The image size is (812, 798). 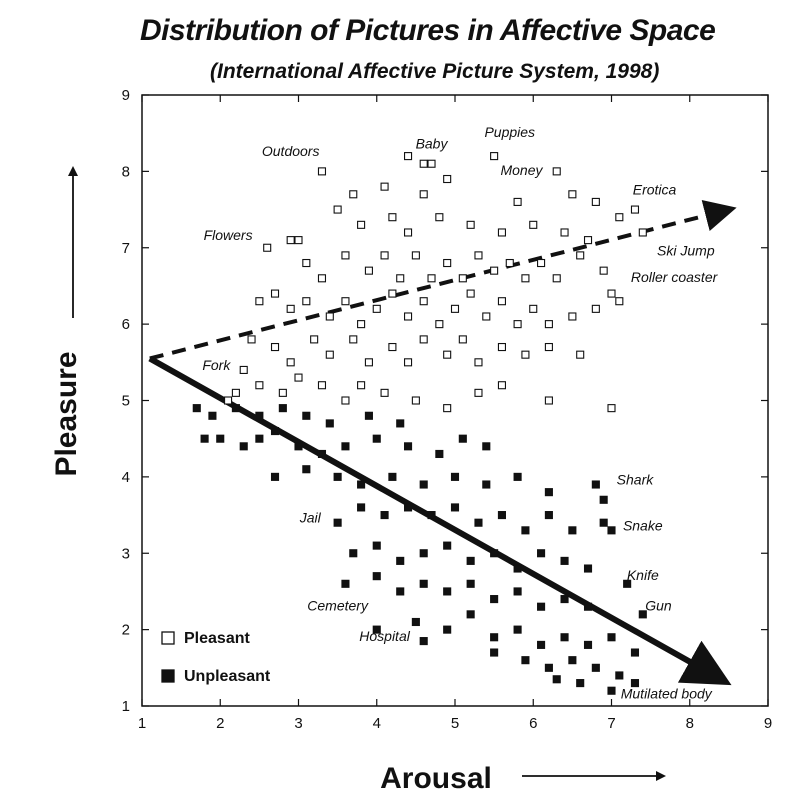 I want to click on annotation-label: Mutilated body, so click(x=667, y=693).